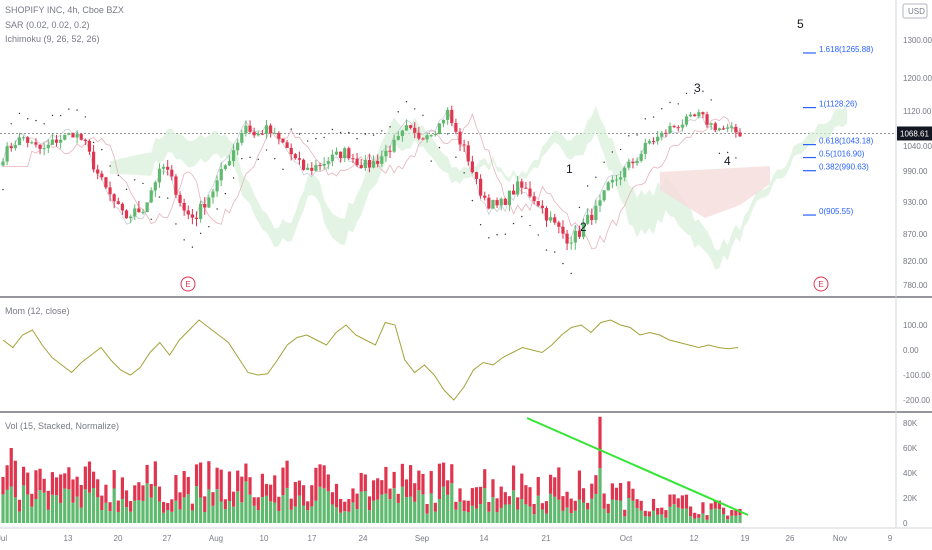 The width and height of the screenshot is (932, 550). I want to click on last-price-label: 1068.61, so click(914, 133).